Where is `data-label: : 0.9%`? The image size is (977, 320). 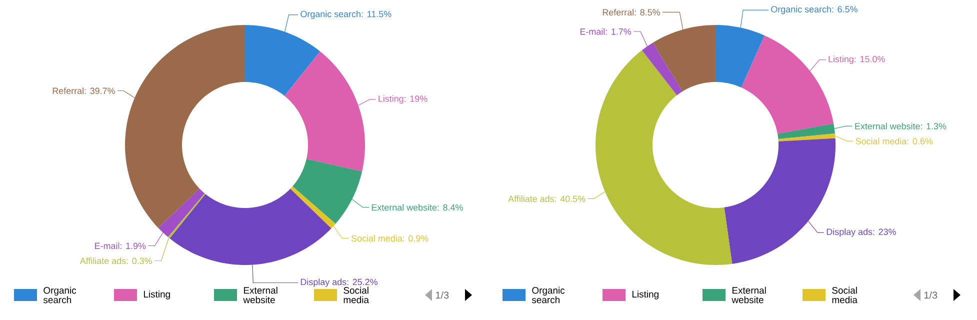 data-label: : 0.9% is located at coordinates (415, 238).